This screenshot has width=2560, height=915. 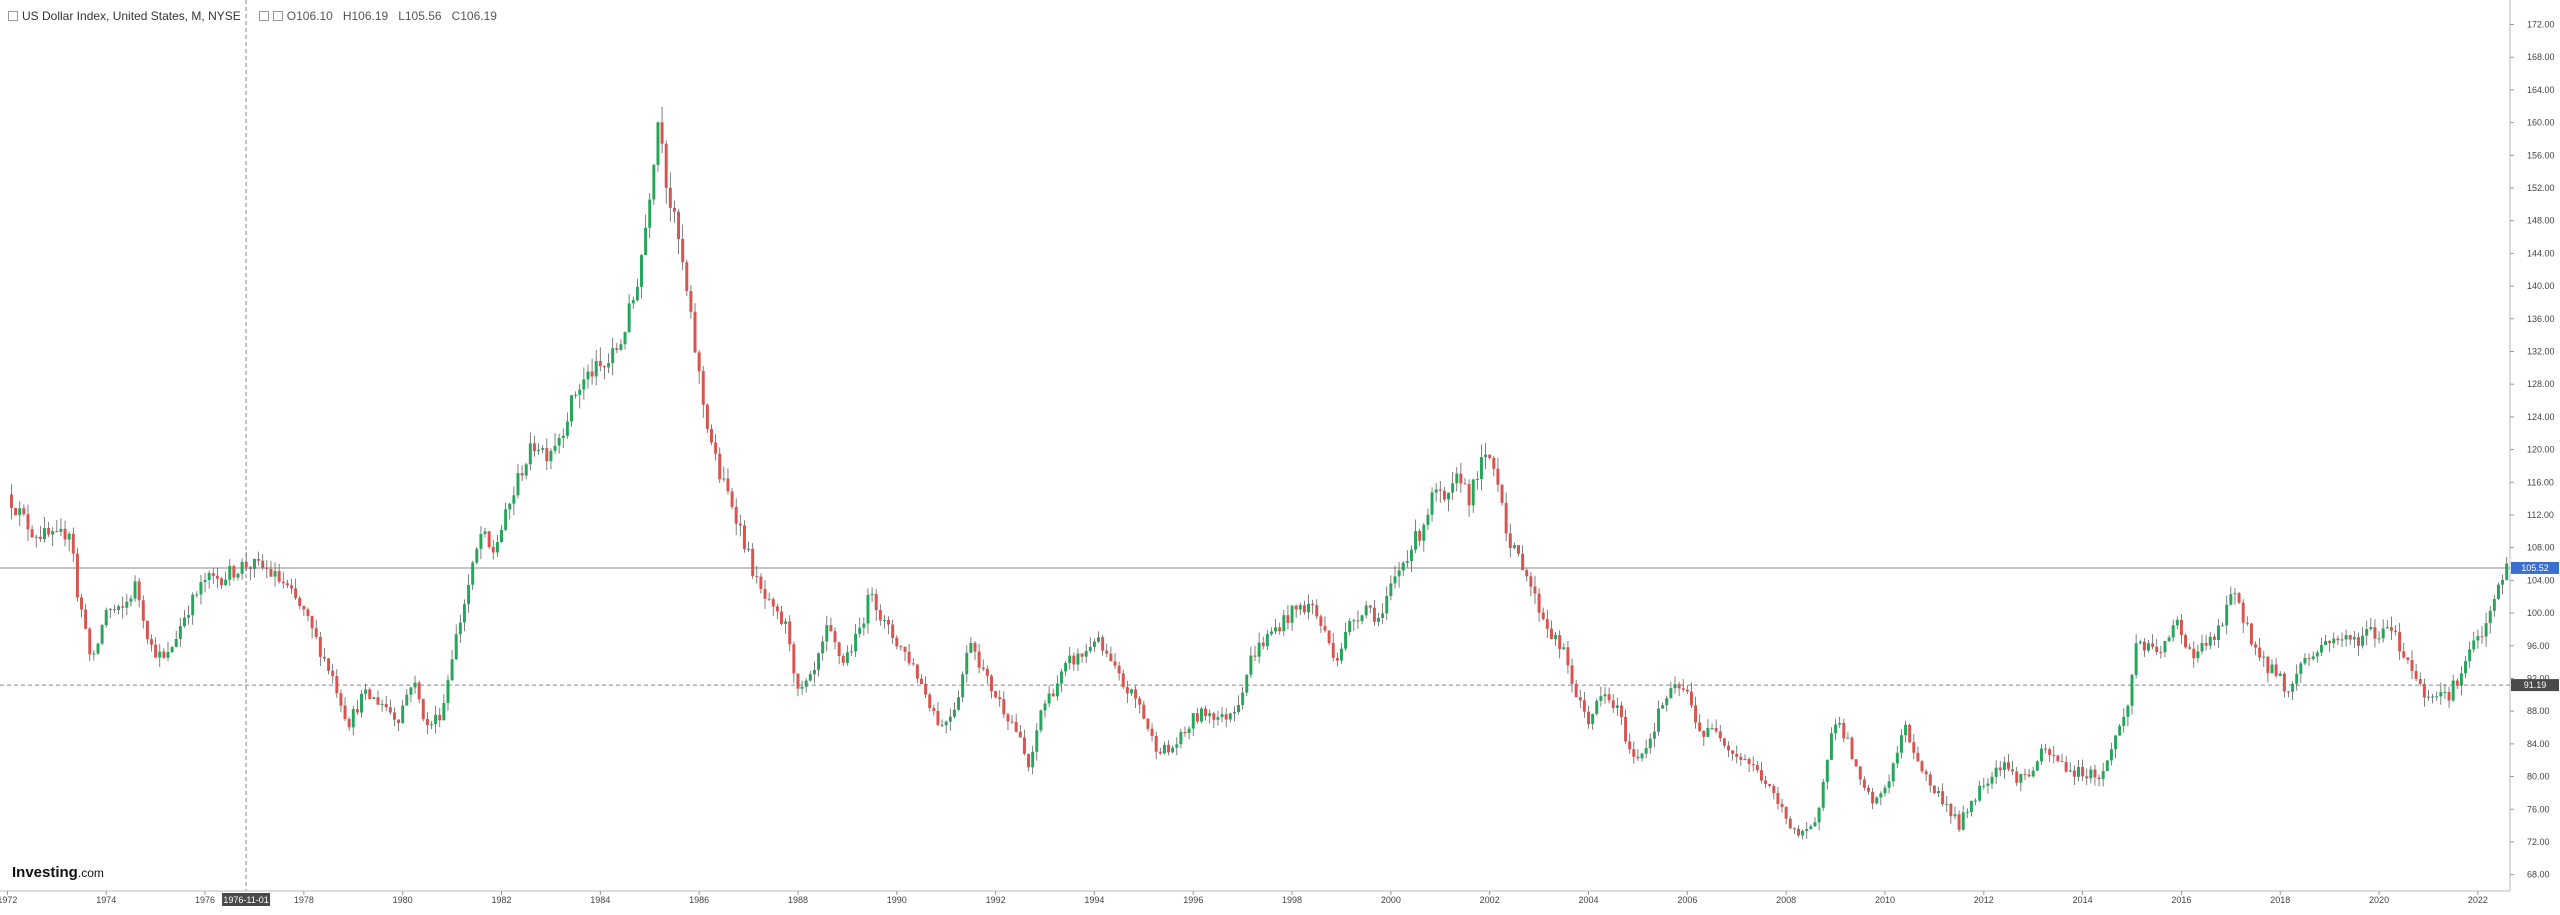 What do you see at coordinates (263, 16) in the screenshot?
I see `settings-icon` at bounding box center [263, 16].